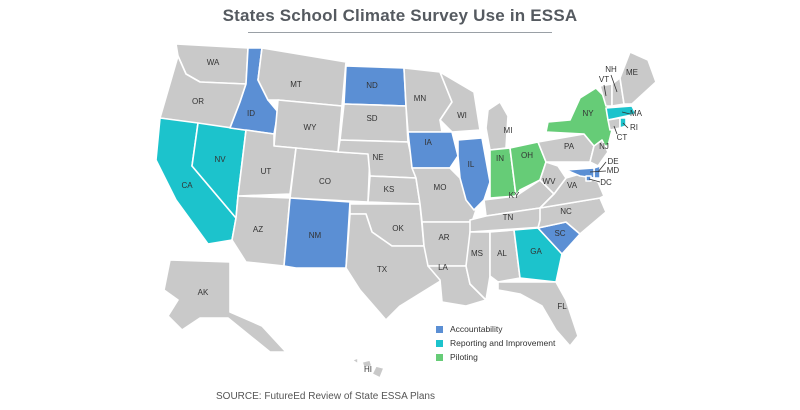 The height and width of the screenshot is (410, 800). Describe the element at coordinates (471, 164) in the screenshot. I see `state-label-il: IL` at that location.